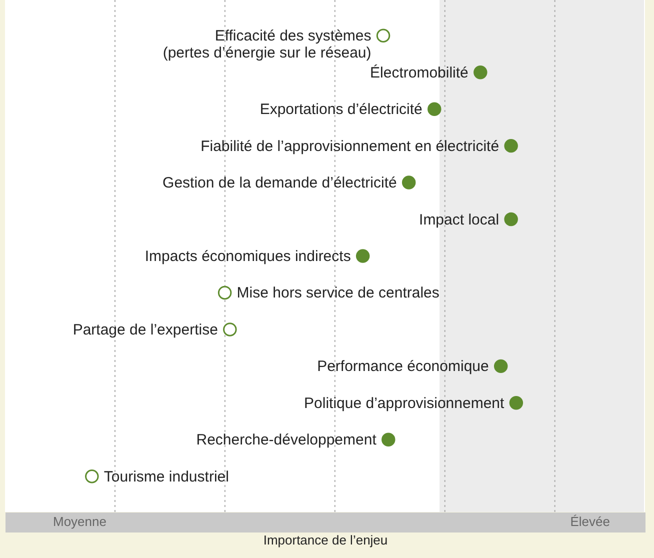 Image resolution: width=654 pixels, height=558 pixels. Describe the element at coordinates (459, 219) in the screenshot. I see `y-tick-label: Impact local` at that location.